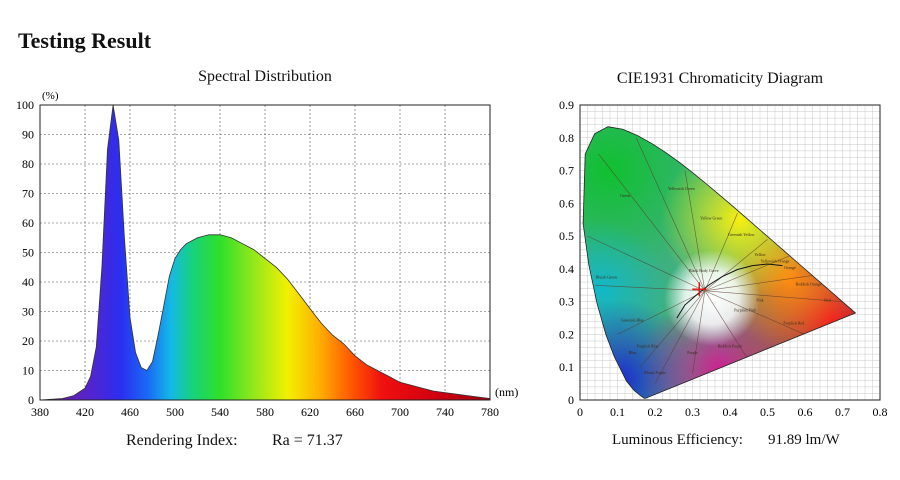 Image resolution: width=900 pixels, height=480 pixels. I want to click on cie-y-tick-label: 0.7, so click(566, 171).